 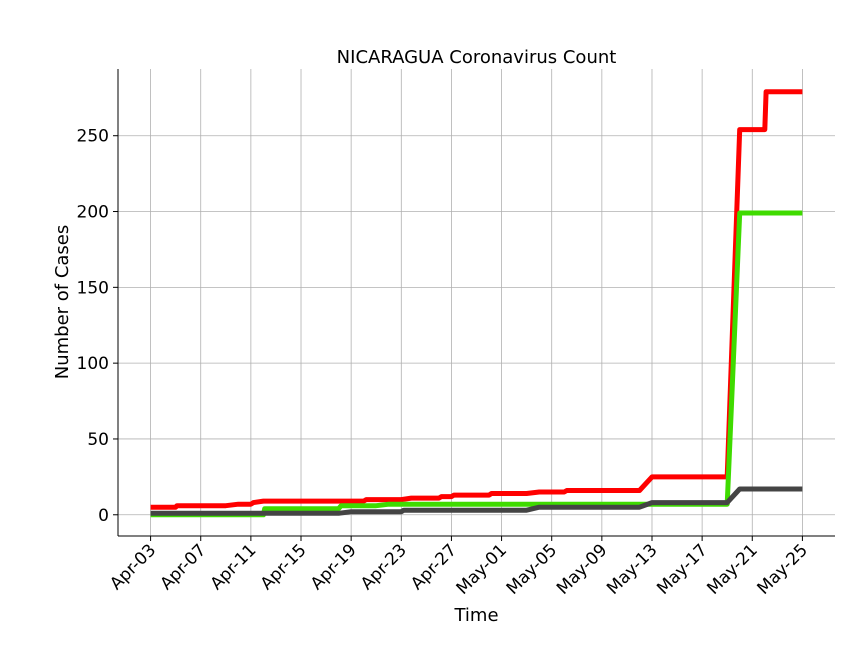 I want to click on x-tick-label: Apr-23, so click(x=384, y=567).